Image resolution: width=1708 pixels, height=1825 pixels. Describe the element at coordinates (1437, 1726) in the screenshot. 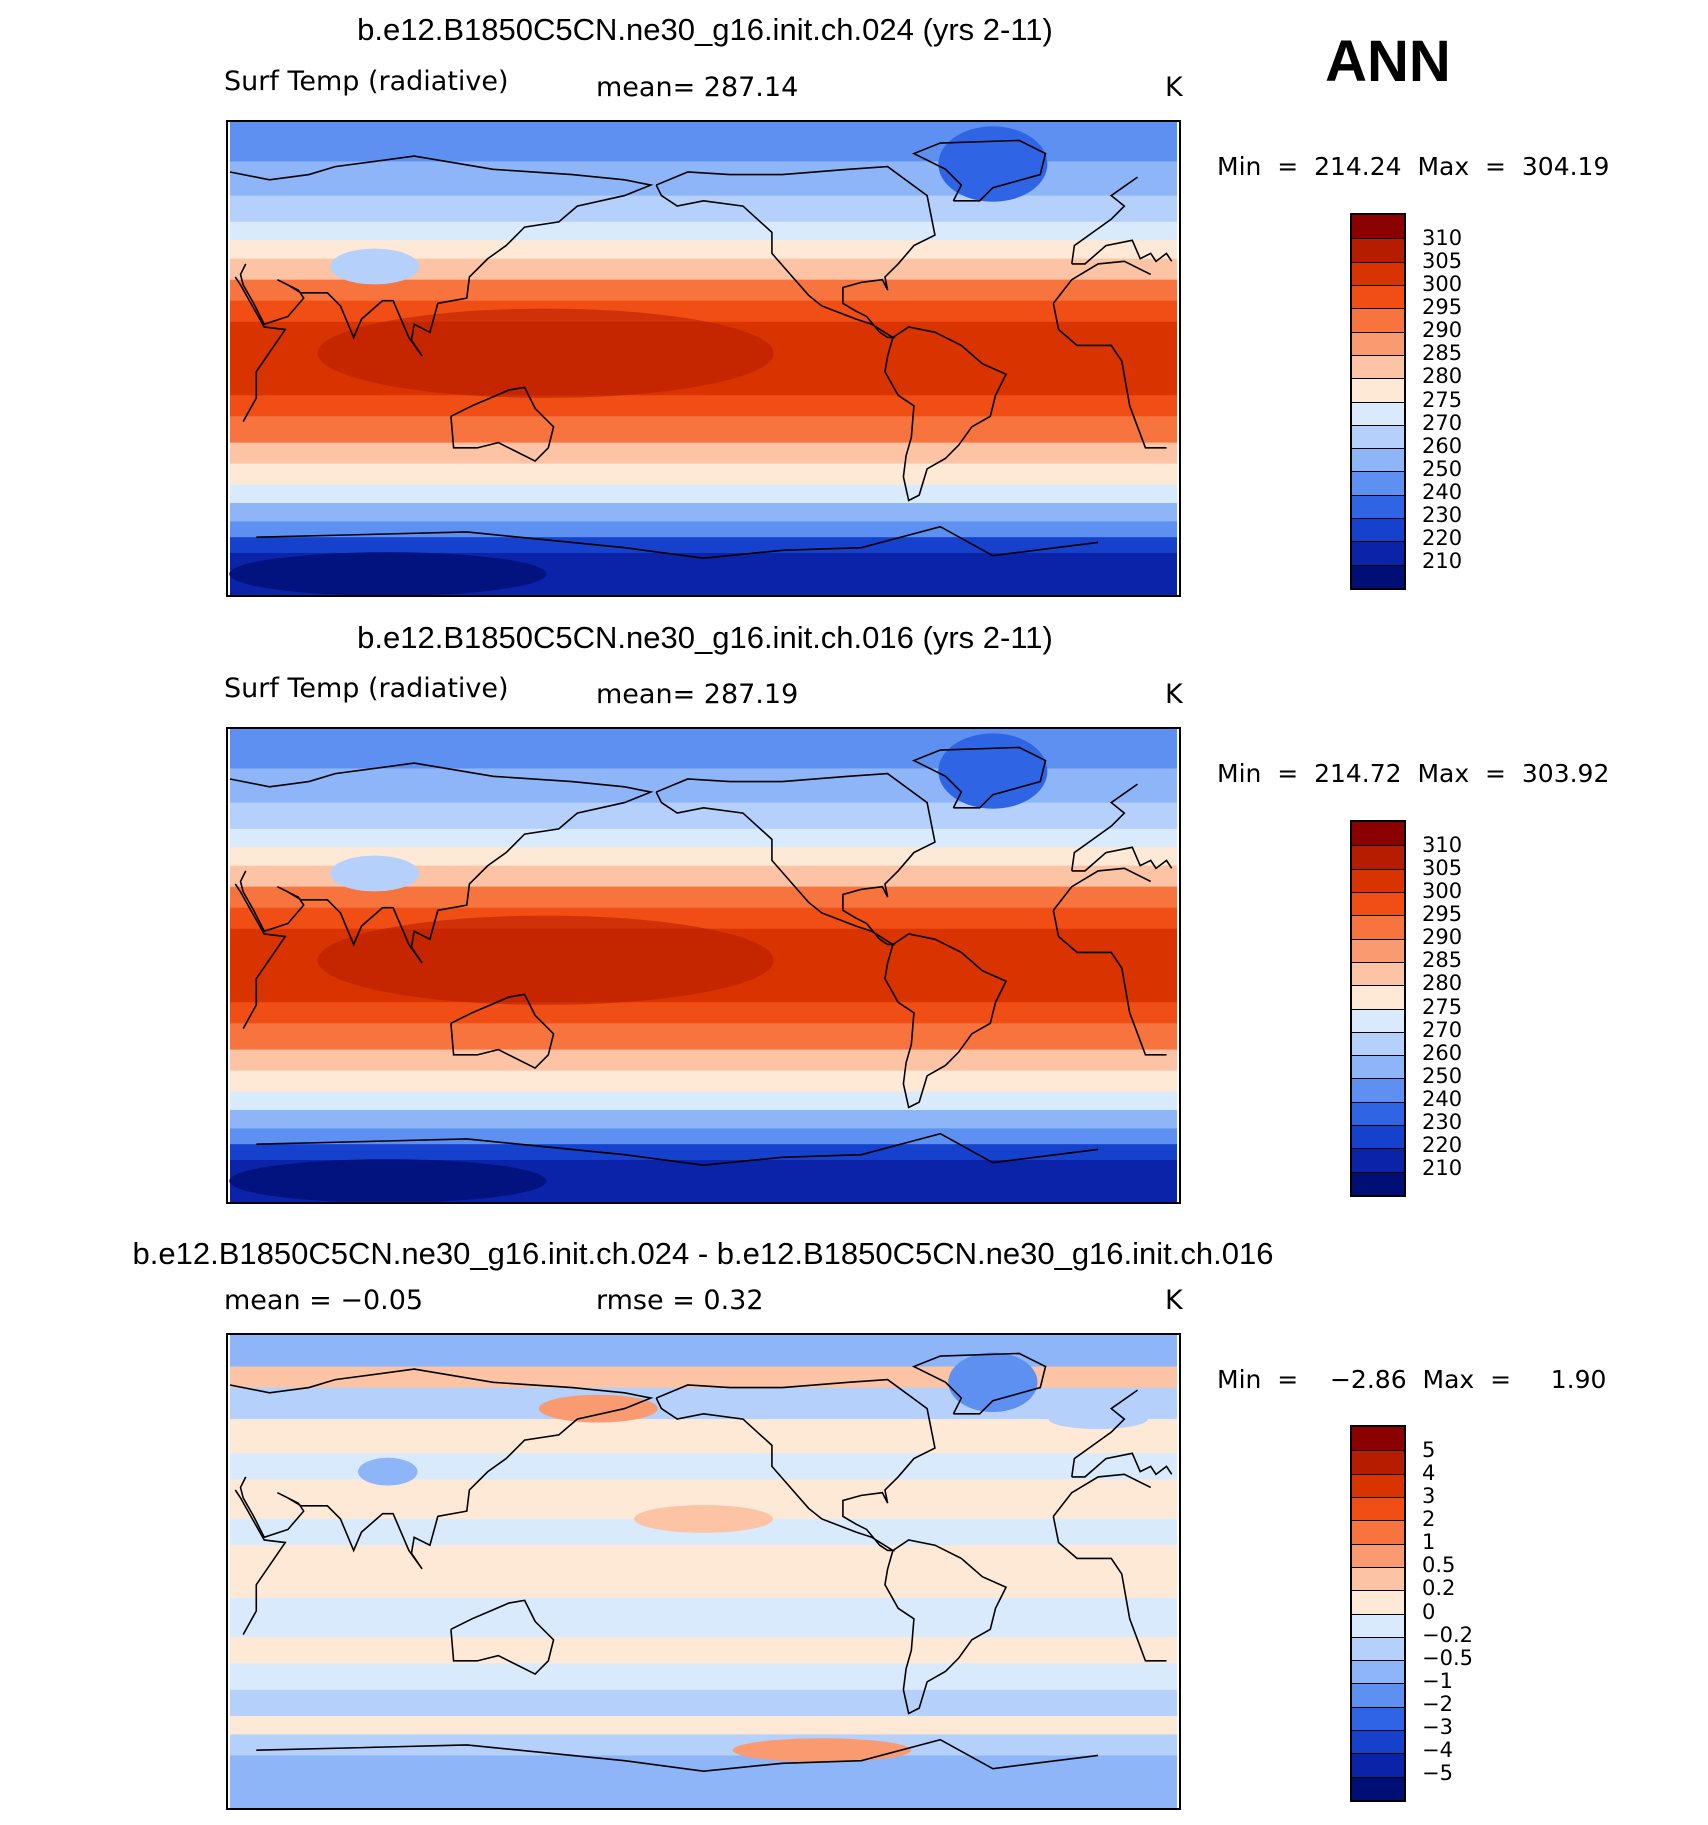

I see `colorbar-tick-label: −3` at that location.